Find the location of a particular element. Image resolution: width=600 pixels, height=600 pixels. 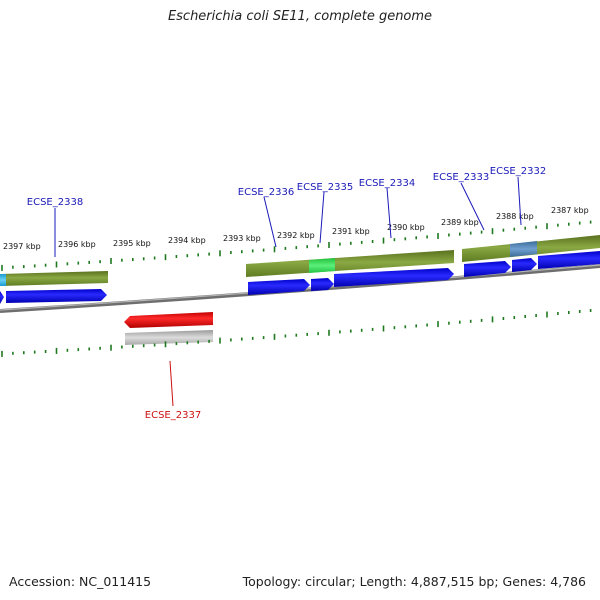

map-title: Escherichia coli SE11, complete genome is located at coordinates (300, 16).